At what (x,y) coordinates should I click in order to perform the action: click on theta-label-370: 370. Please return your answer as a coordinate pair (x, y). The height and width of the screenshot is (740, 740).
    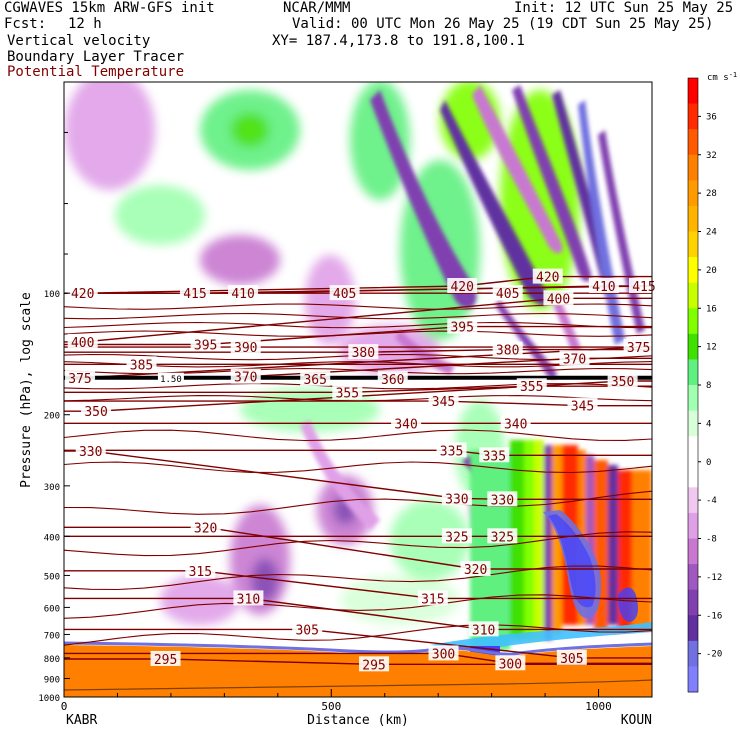
    Looking at the image, I should click on (245, 378).